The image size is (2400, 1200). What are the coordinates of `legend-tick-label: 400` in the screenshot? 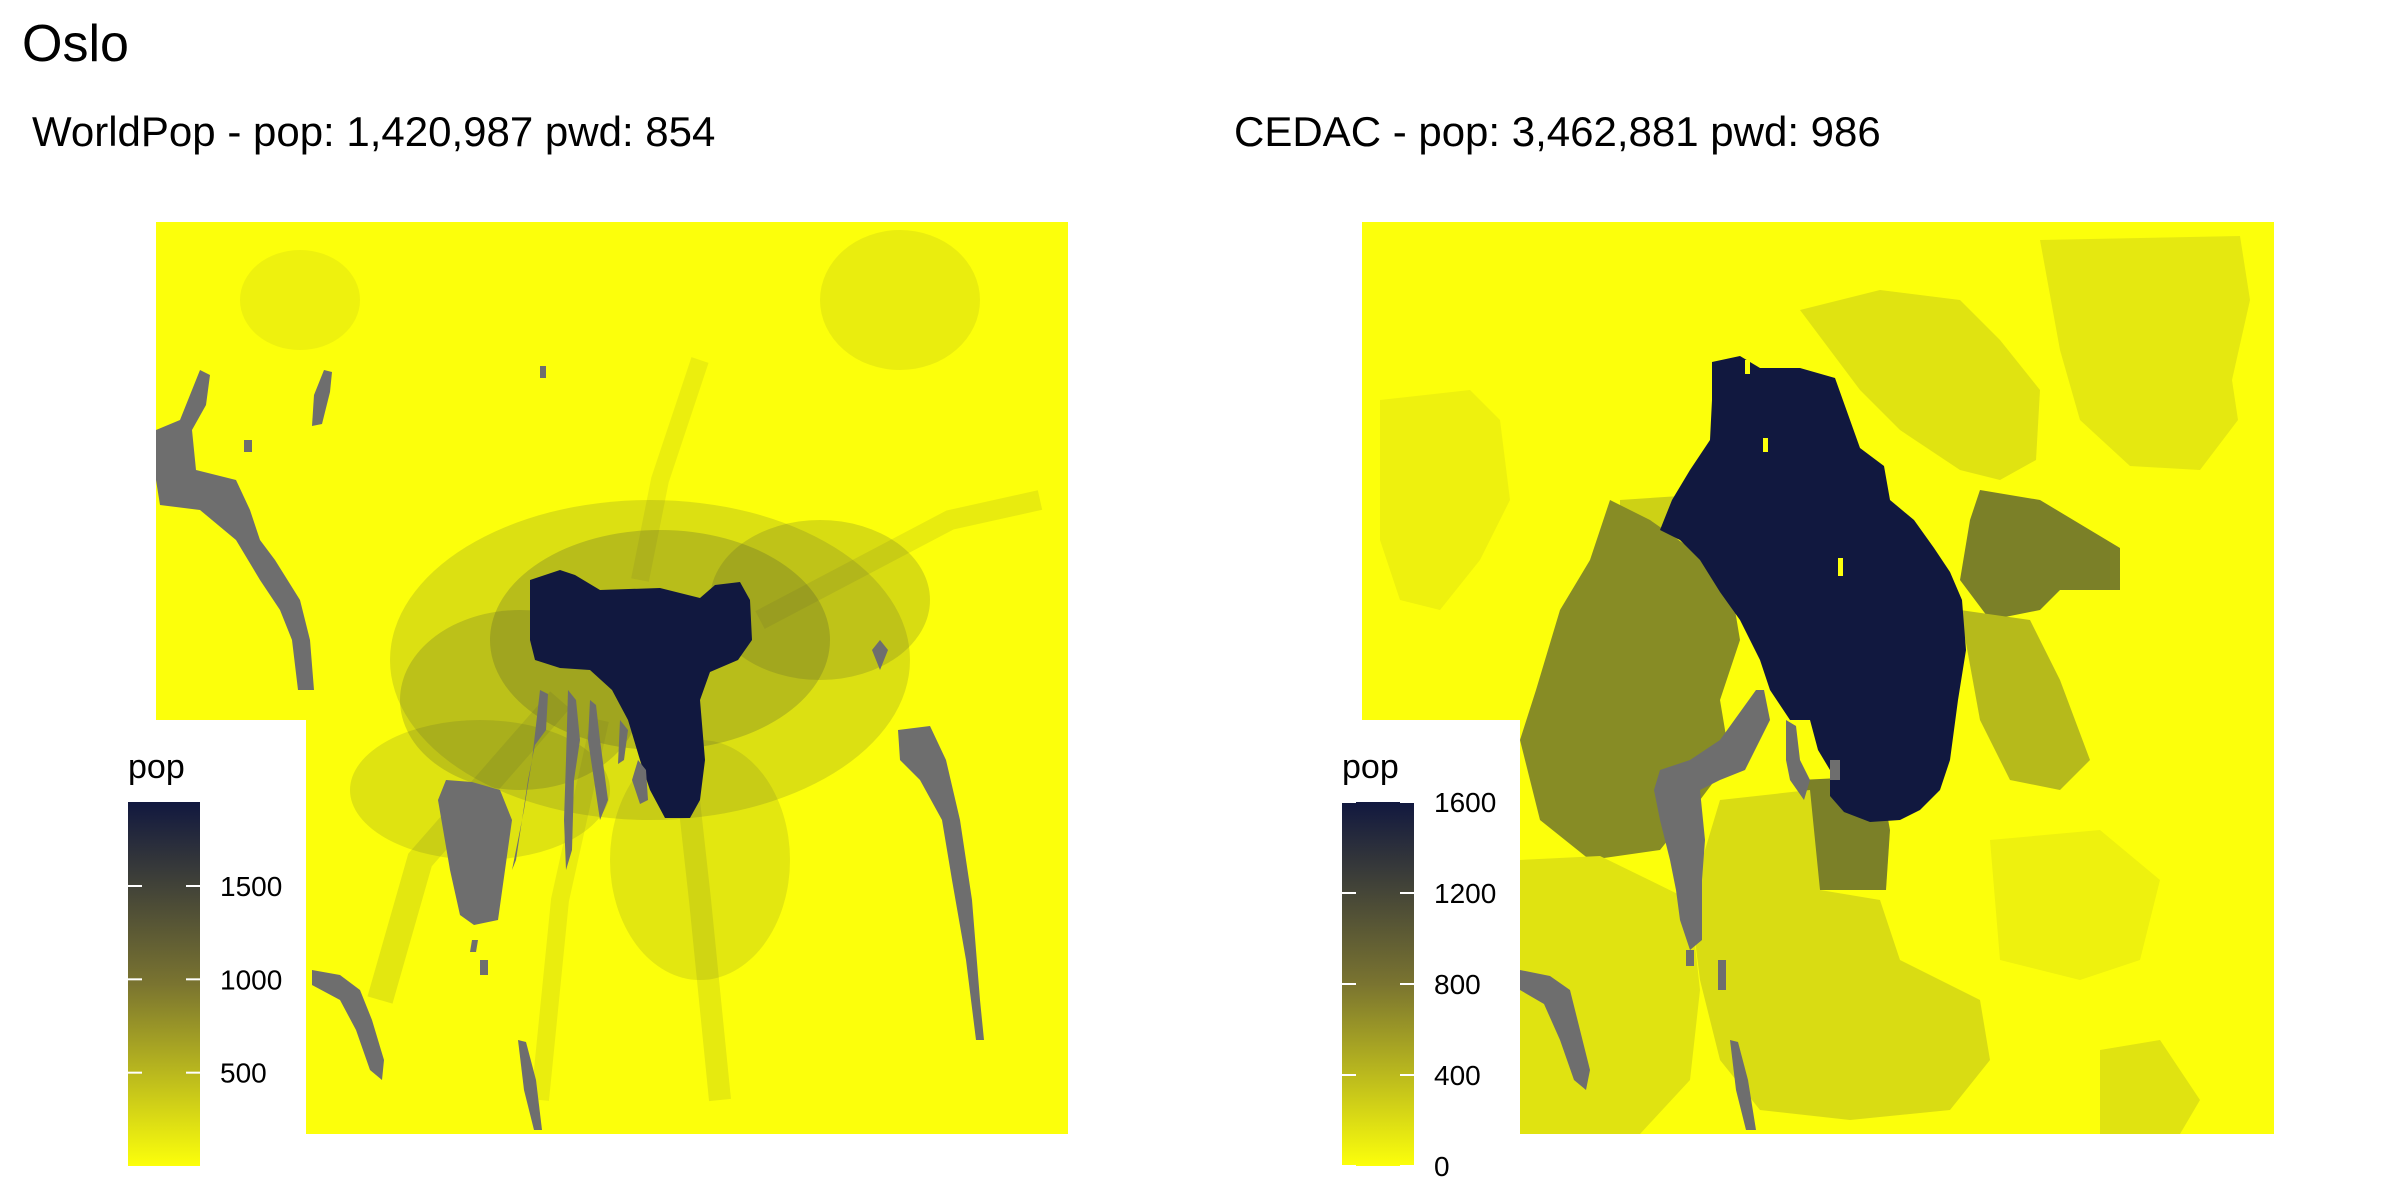 It's located at (1457, 1075).